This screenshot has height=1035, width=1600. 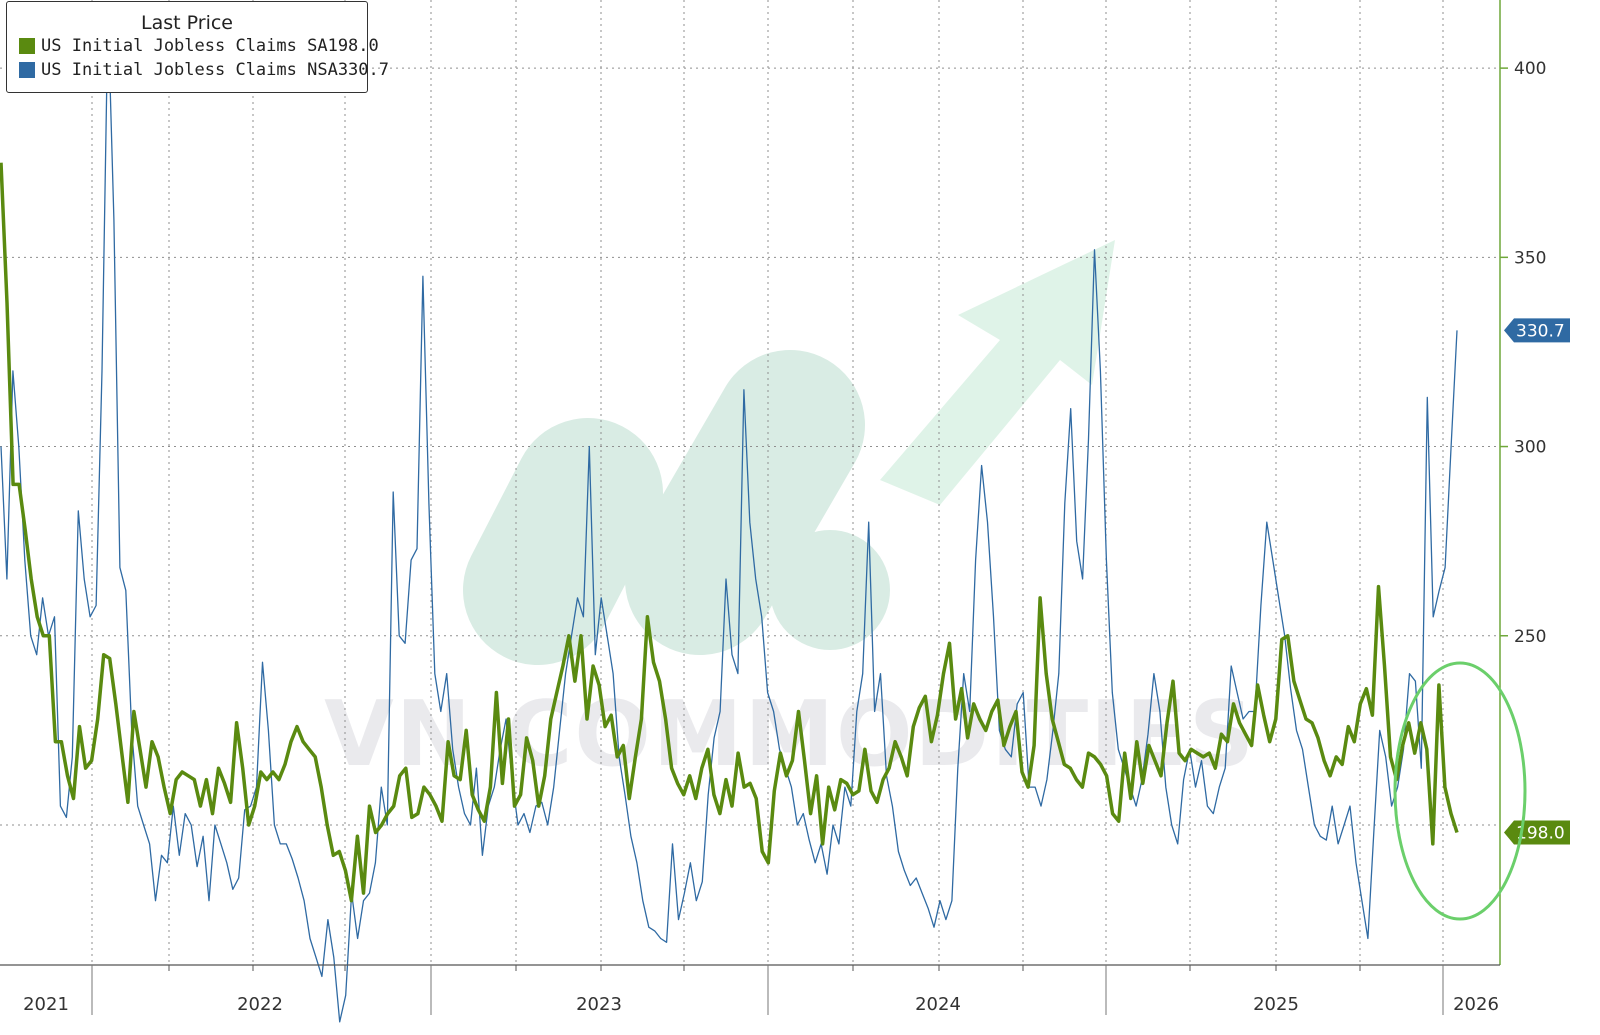 I want to click on x-tick-label: 2026, so click(x=1476, y=1004).